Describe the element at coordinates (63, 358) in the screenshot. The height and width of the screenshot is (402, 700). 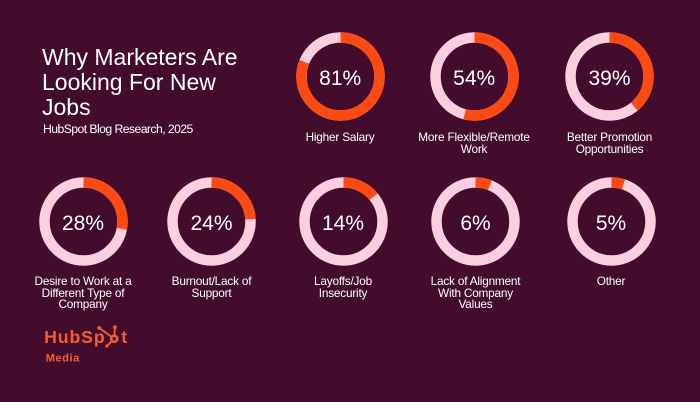
I see `svg-text: Media` at that location.